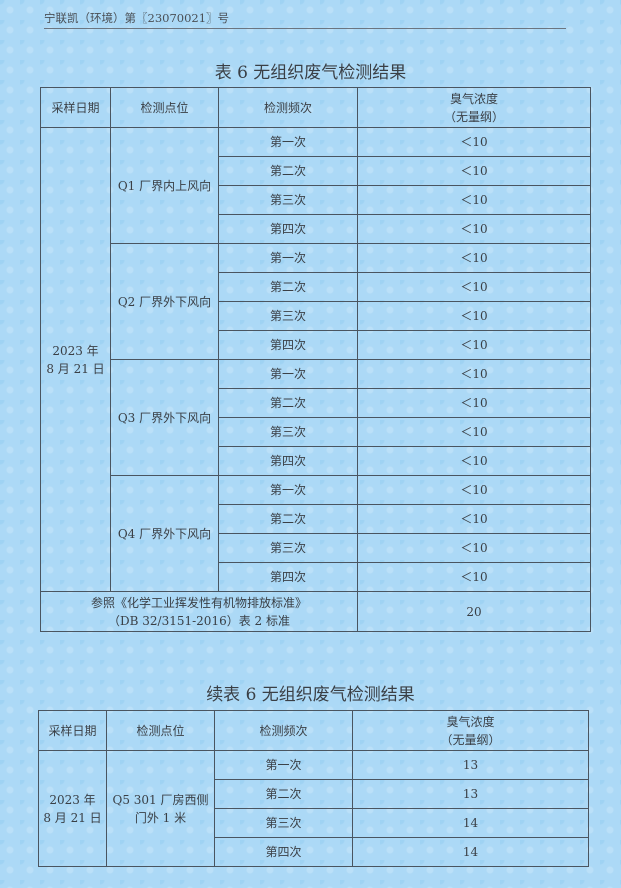 This screenshot has height=888, width=621. I want to click on table1-title: 表 6 无组织废气检测结果, so click(310, 73).